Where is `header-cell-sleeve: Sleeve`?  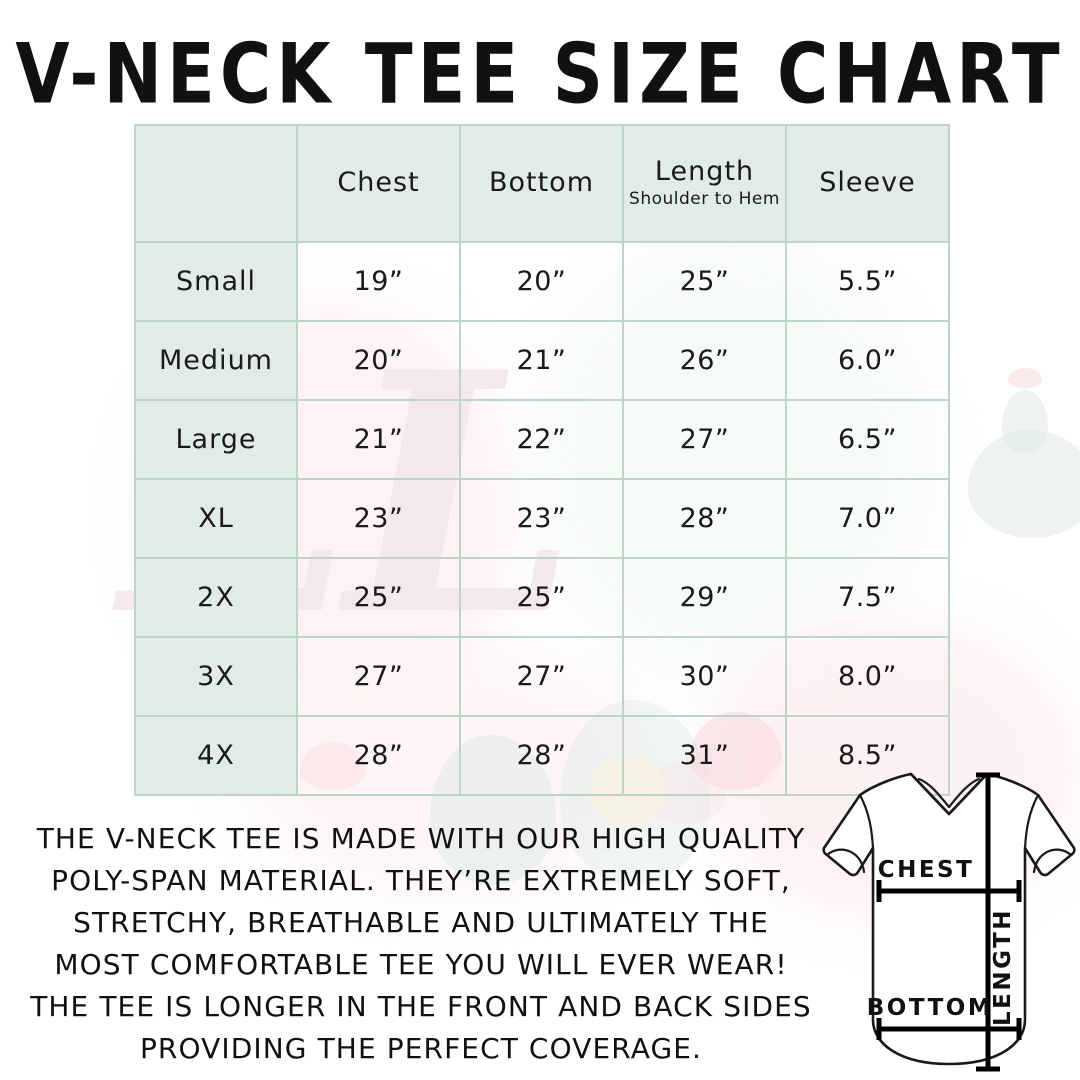 header-cell-sleeve: Sleeve is located at coordinates (867, 183).